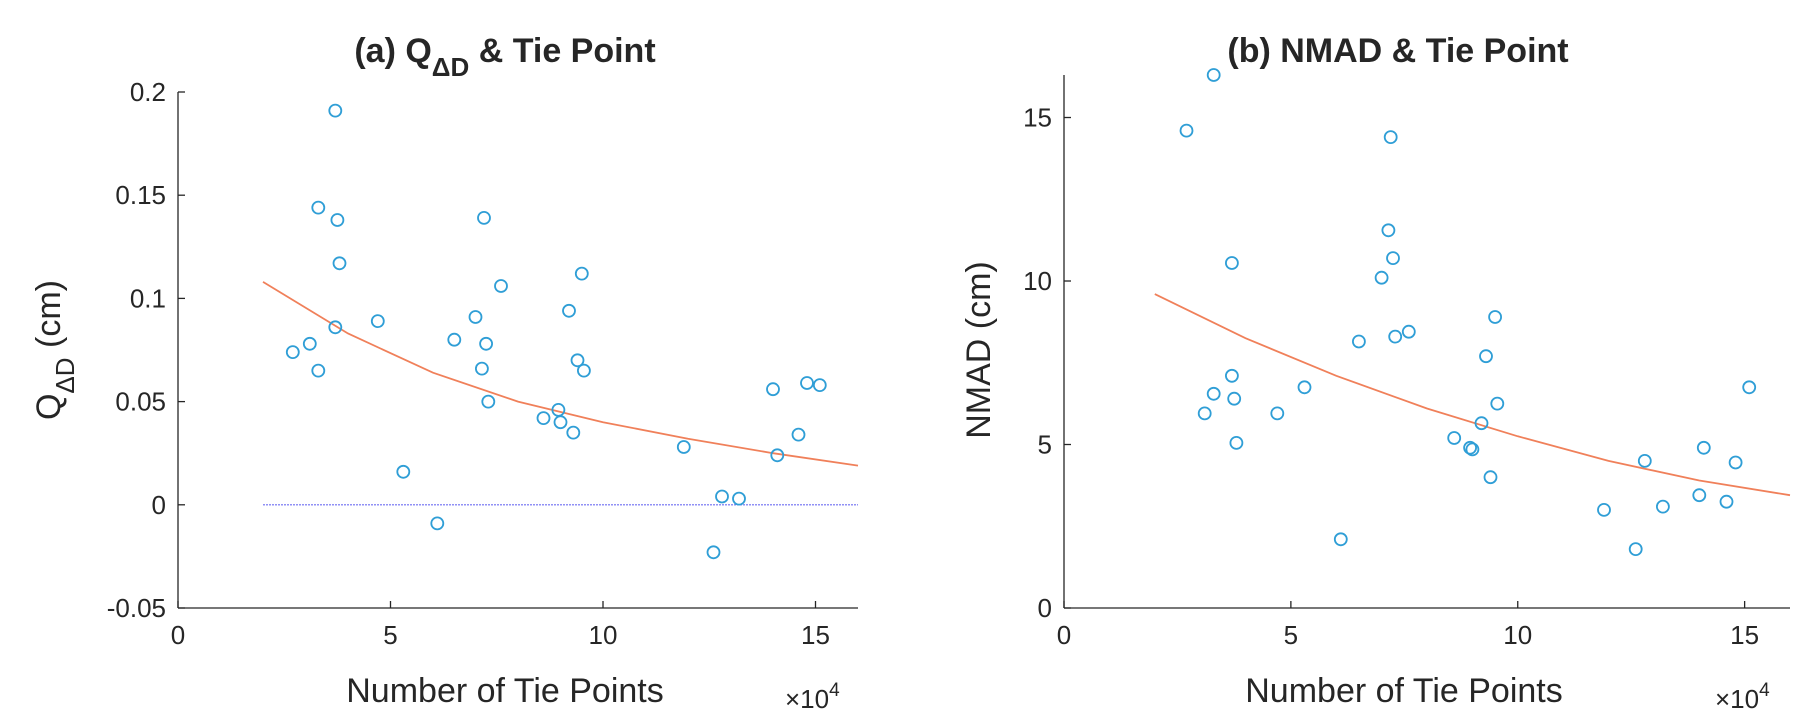  What do you see at coordinates (1397, 51) in the screenshot?
I see `chart-b-title: (b) NMAD & Tie Point` at bounding box center [1397, 51].